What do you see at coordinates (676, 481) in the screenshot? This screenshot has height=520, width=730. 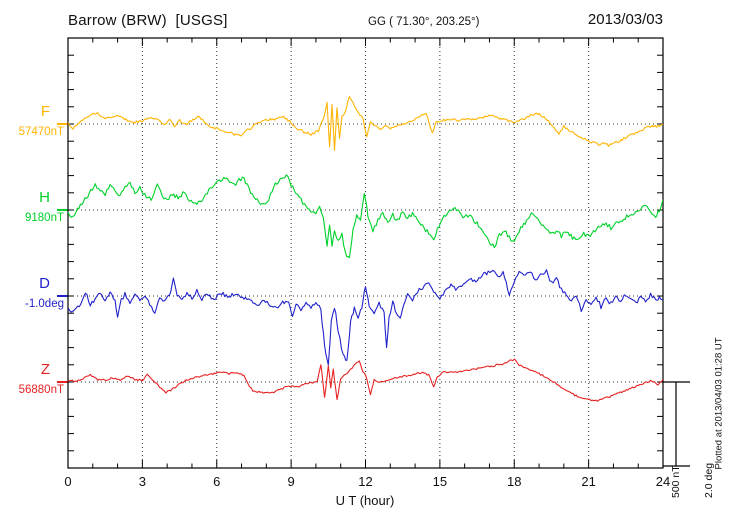 I see `scale-bar-nt-label: 500 nT` at bounding box center [676, 481].